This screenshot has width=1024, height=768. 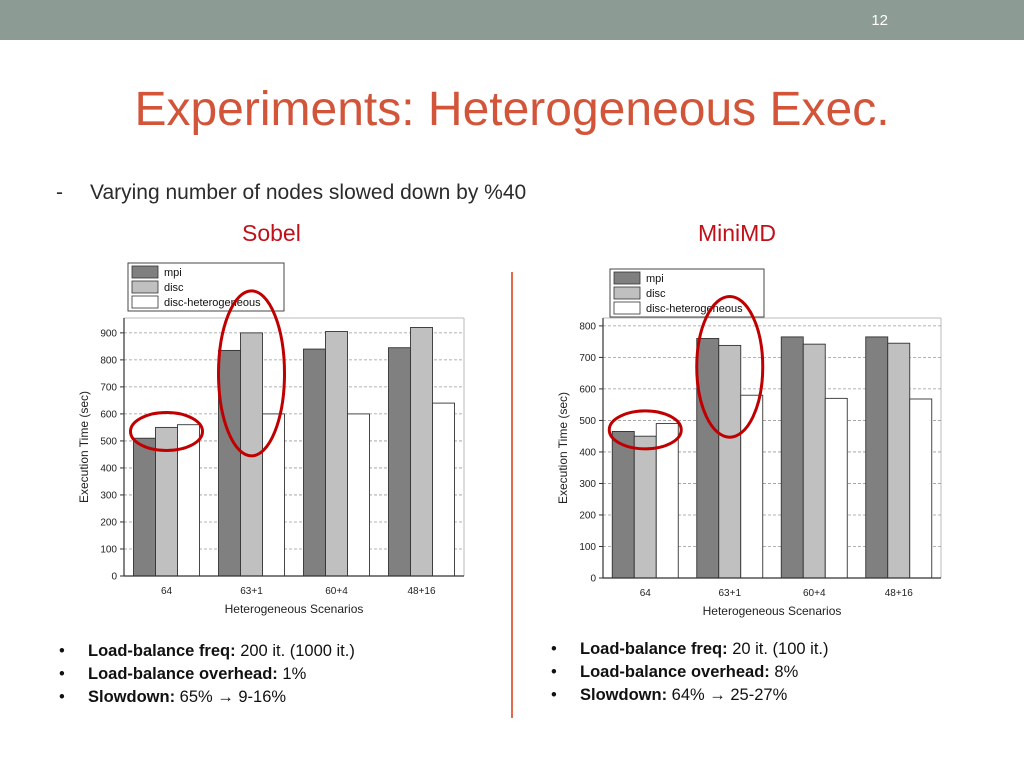 I want to click on bullet-item: • Load-balance freq: 200 it. (1000 it.), so click(x=207, y=651).